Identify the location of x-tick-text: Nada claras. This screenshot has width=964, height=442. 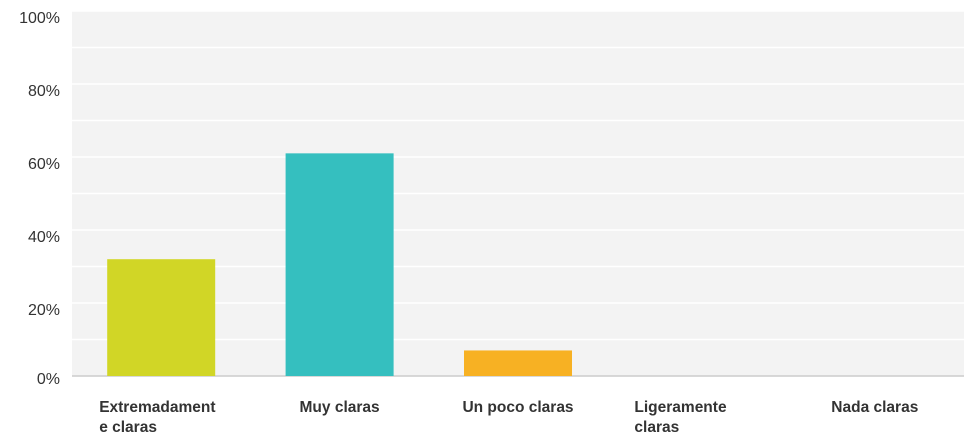
(875, 407).